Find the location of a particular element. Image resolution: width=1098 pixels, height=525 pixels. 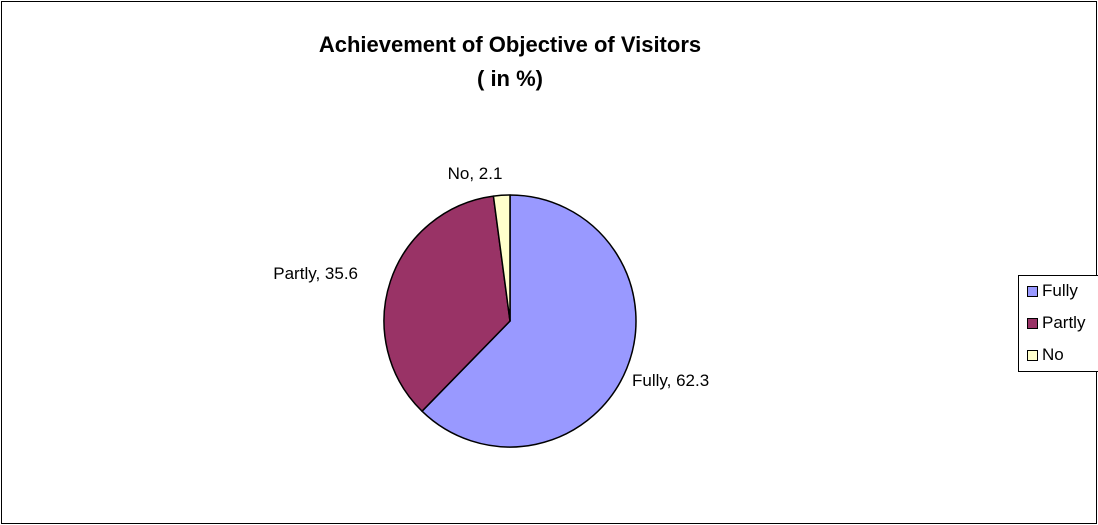

pie-slice-no is located at coordinates (501, 258).